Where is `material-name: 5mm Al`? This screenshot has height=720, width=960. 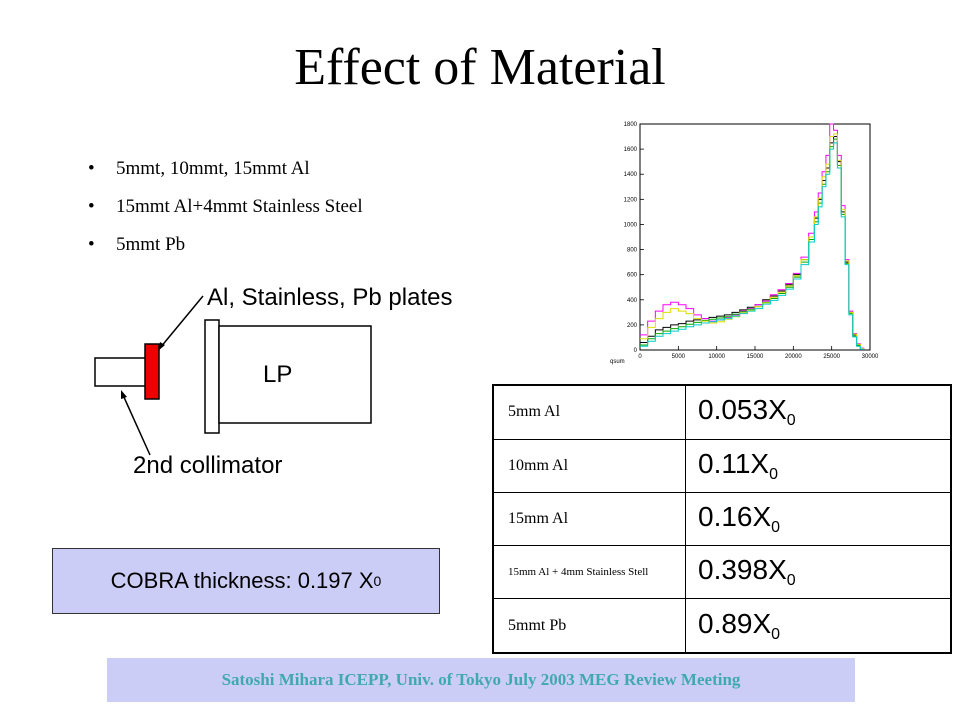
material-name: 5mm Al is located at coordinates (589, 412).